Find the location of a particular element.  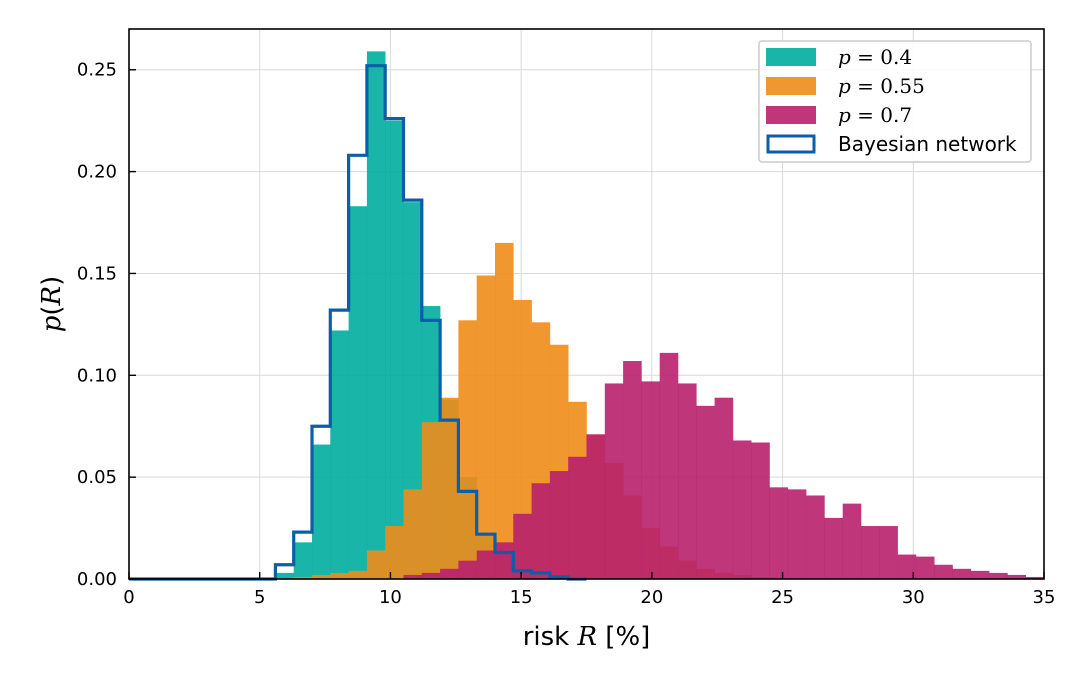

legend-swatch-p055 is located at coordinates (791, 86).